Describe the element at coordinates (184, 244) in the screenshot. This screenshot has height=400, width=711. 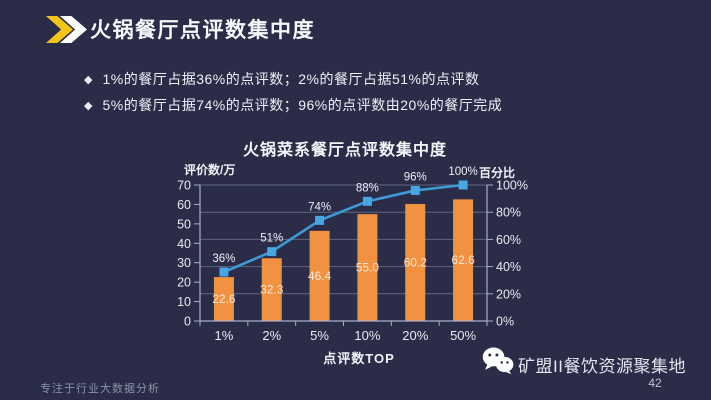
I see `y-tick-label-left: 40` at that location.